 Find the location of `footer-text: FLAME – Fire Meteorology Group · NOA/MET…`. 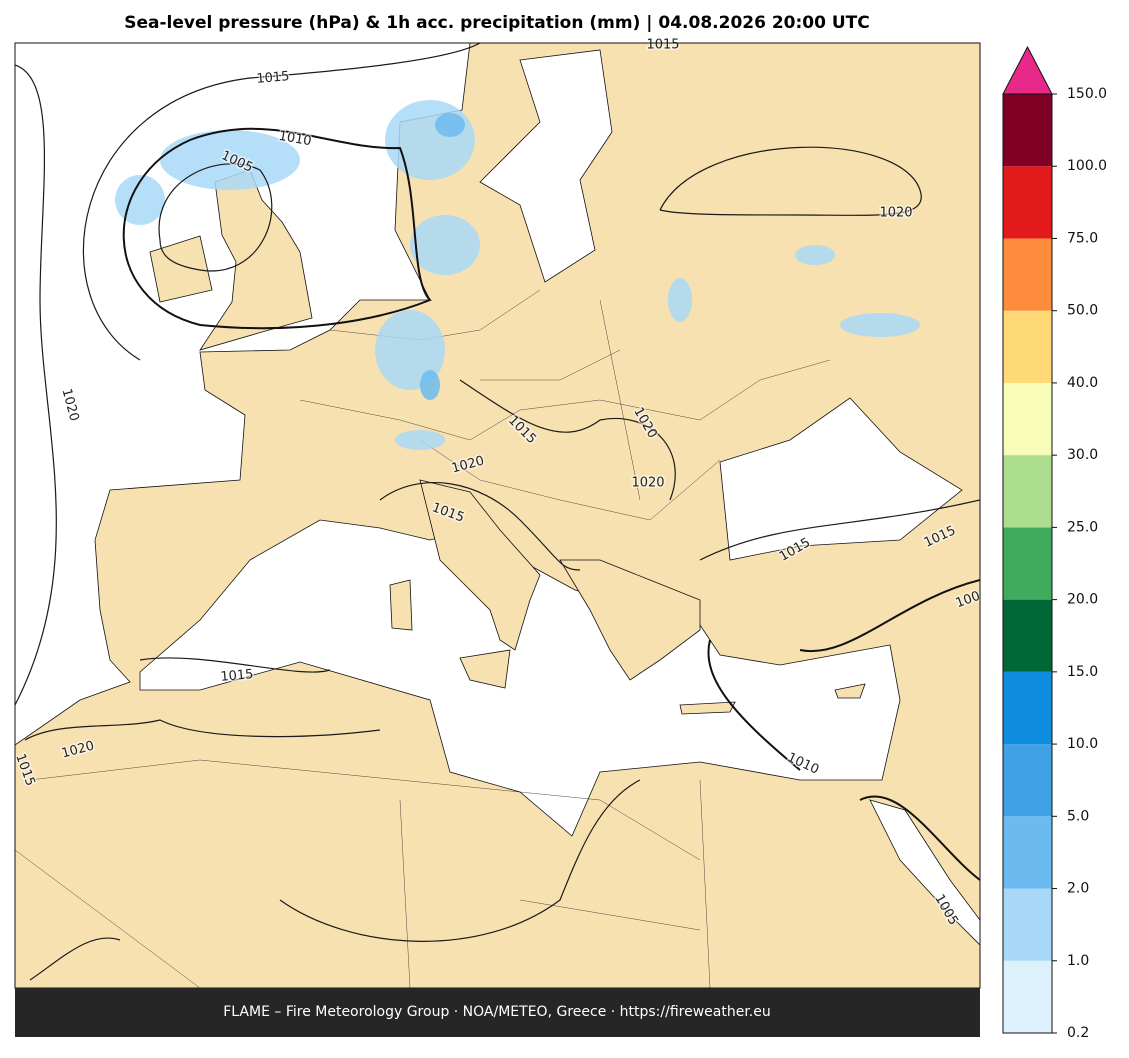

footer-text: FLAME – Fire Meteorology Group · NOA/MET… is located at coordinates (497, 1012).